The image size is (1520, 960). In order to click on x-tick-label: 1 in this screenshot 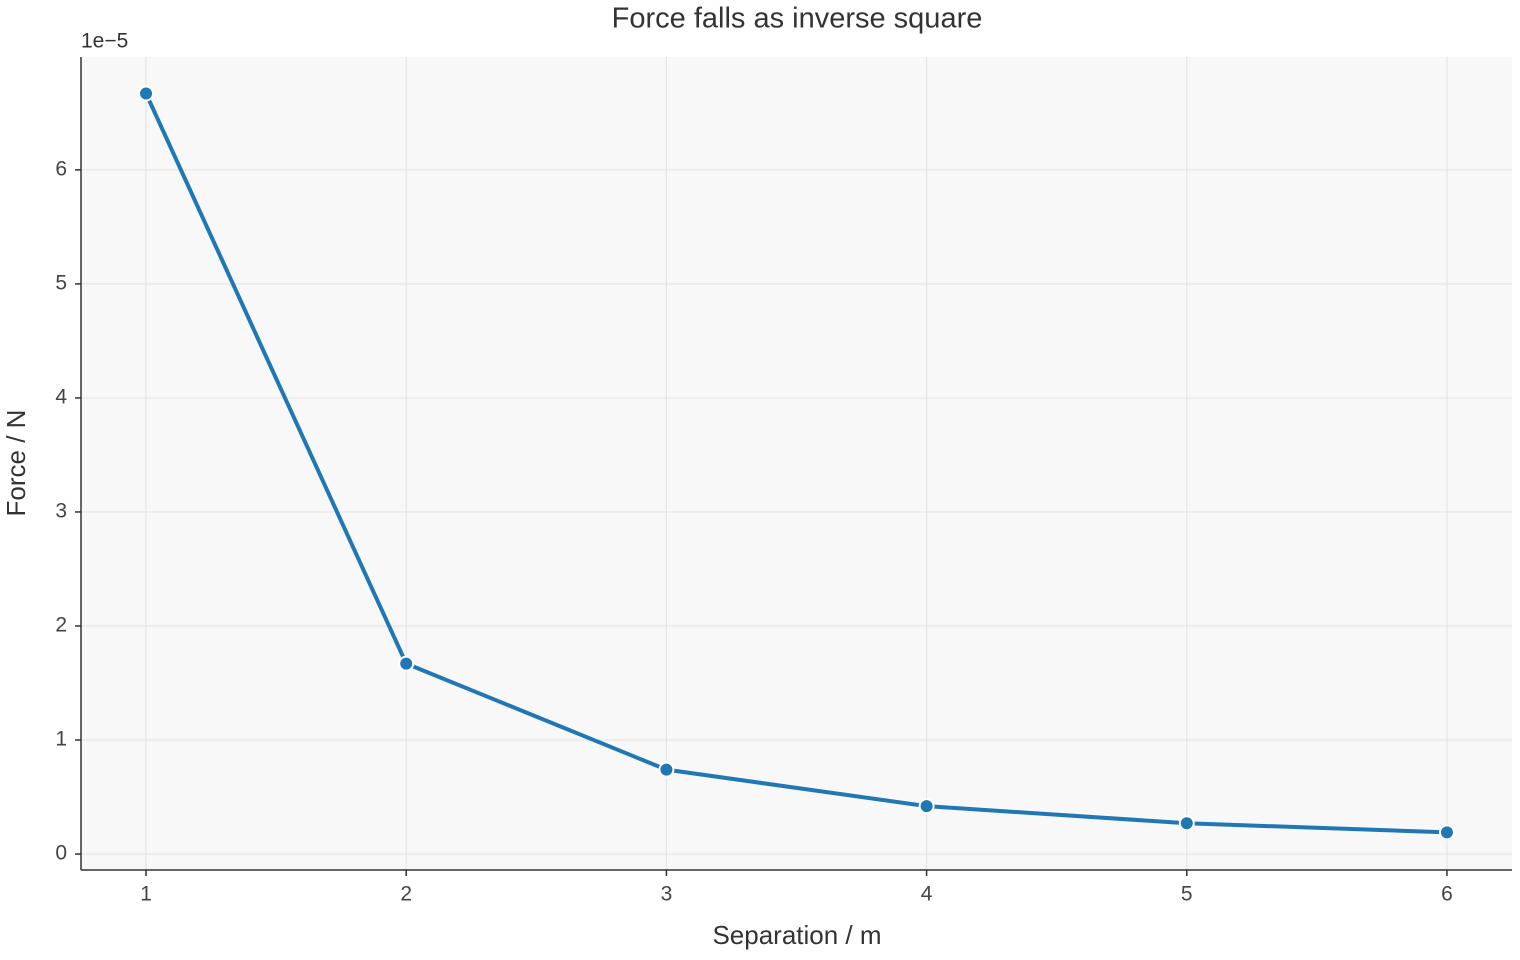, I will do `click(146, 894)`.